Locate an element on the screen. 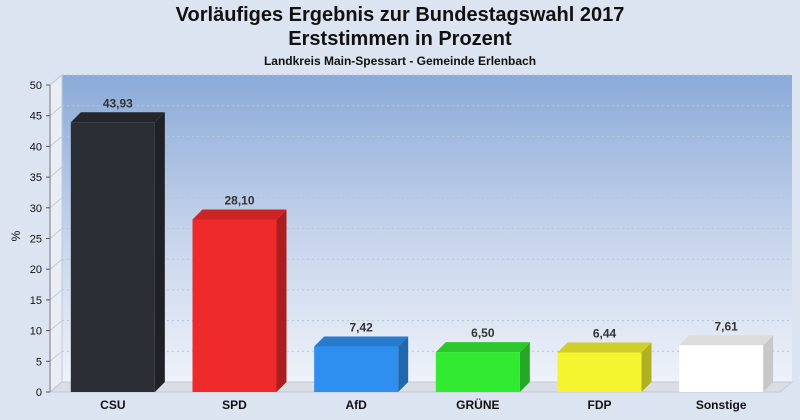 The image size is (800, 420). y-tick-label: 30 is located at coordinates (36, 209).